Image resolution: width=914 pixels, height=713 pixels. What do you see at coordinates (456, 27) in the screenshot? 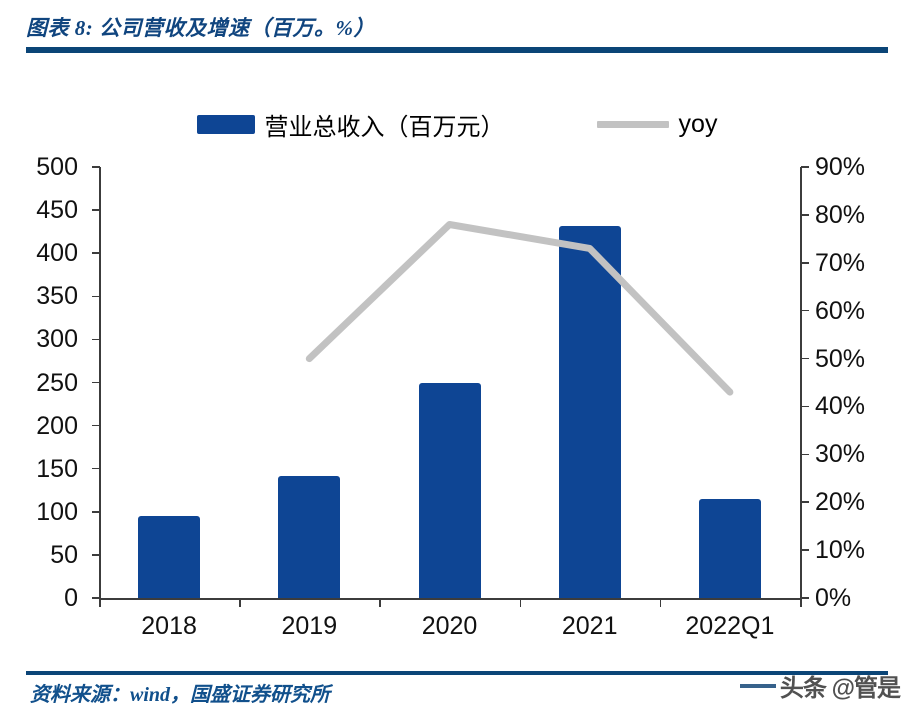
I see `chart-title-bar: 图表 8: 公司营收及增速（百万。%）` at bounding box center [456, 27].